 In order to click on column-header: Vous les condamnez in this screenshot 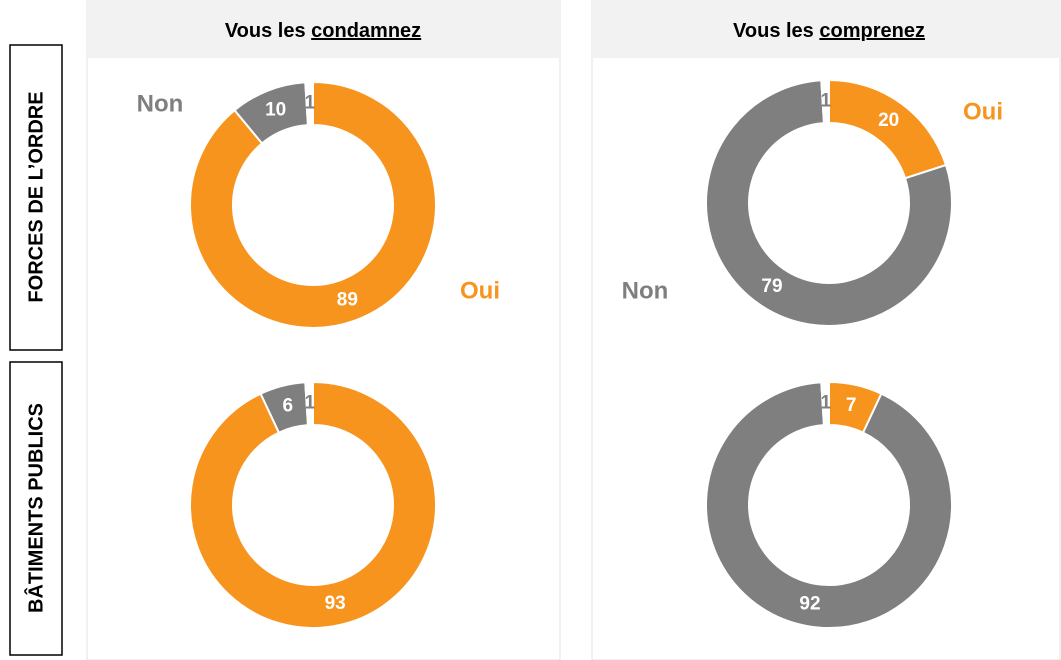, I will do `click(323, 31)`.